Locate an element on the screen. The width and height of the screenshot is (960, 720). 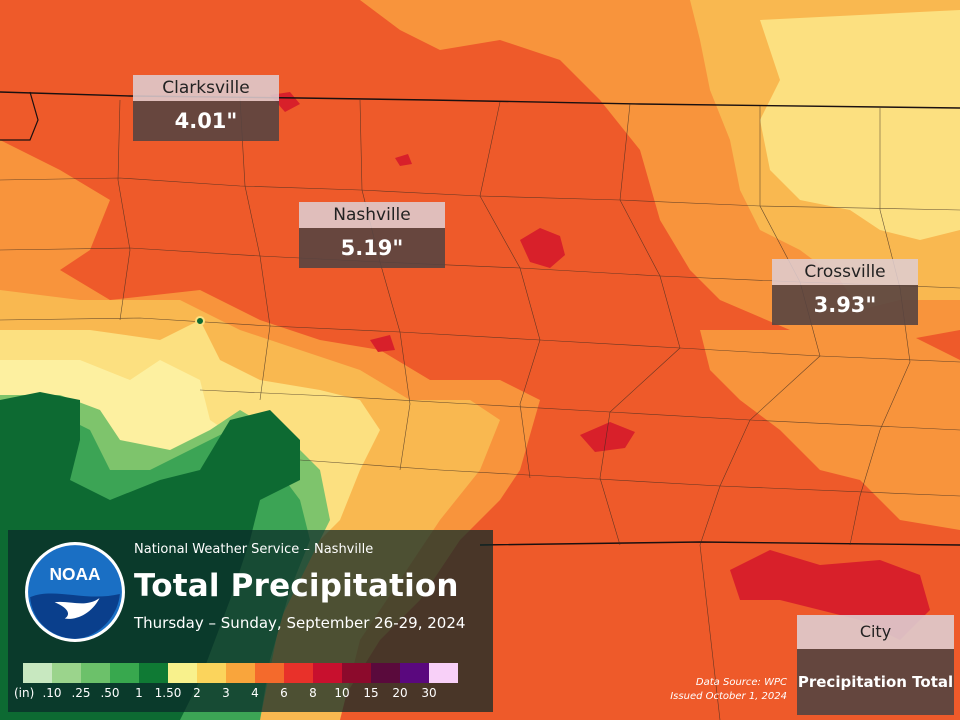
city-label-nashville: Nashville 5.19" is located at coordinates (372, 235).